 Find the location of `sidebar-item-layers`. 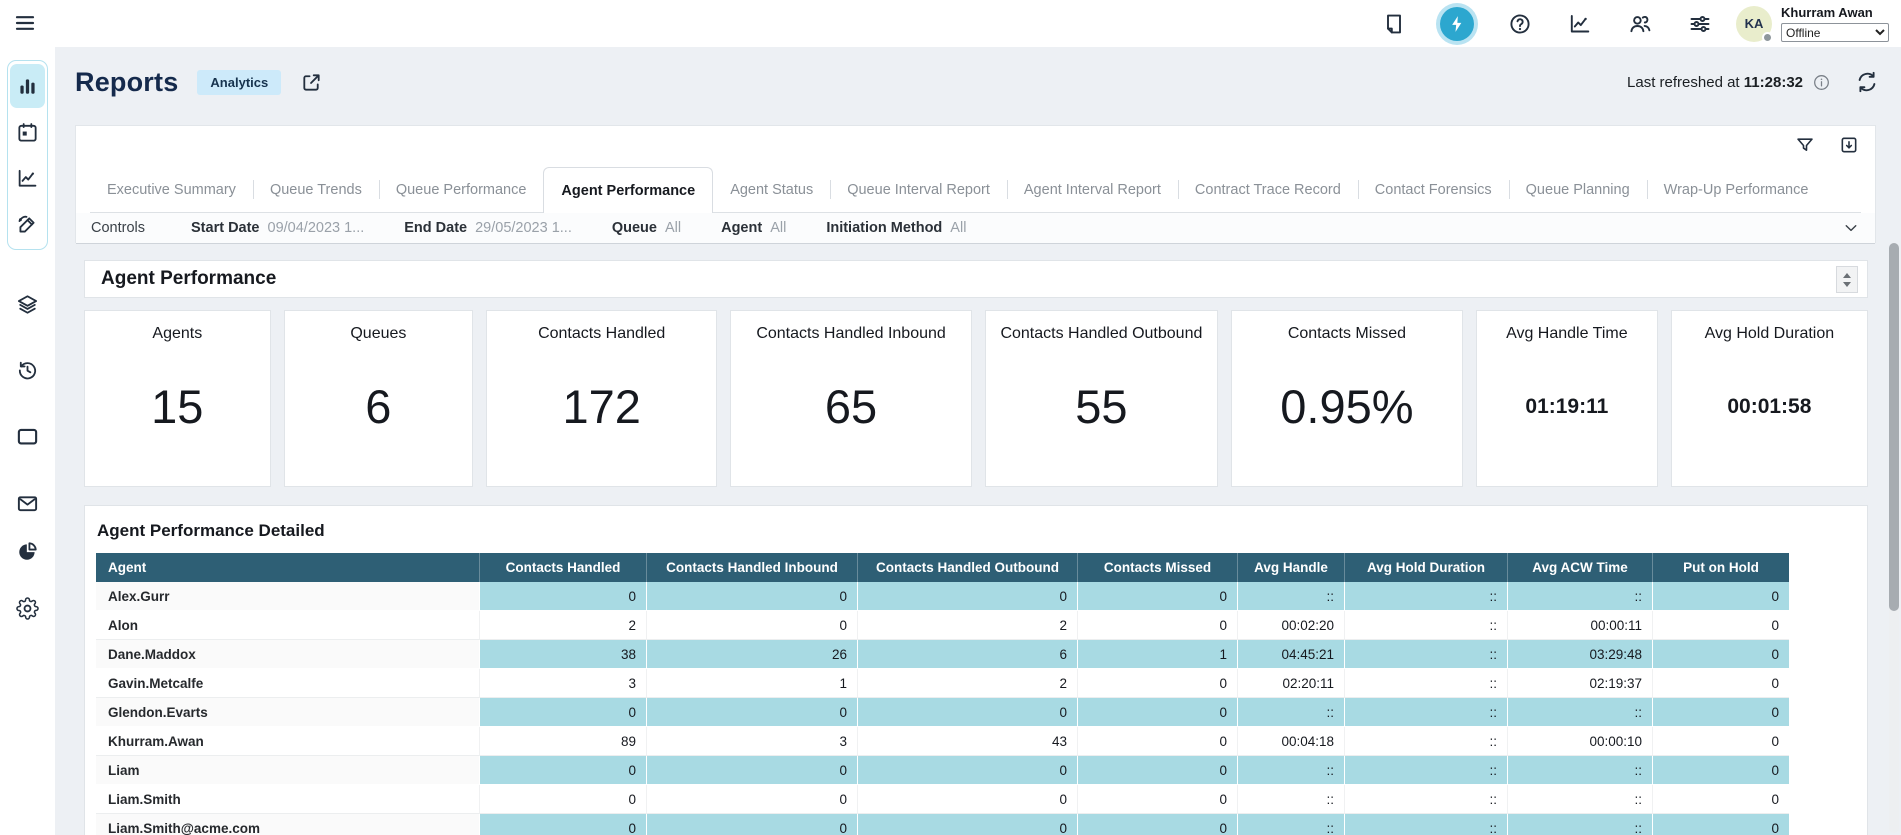

sidebar-item-layers is located at coordinates (27, 304).